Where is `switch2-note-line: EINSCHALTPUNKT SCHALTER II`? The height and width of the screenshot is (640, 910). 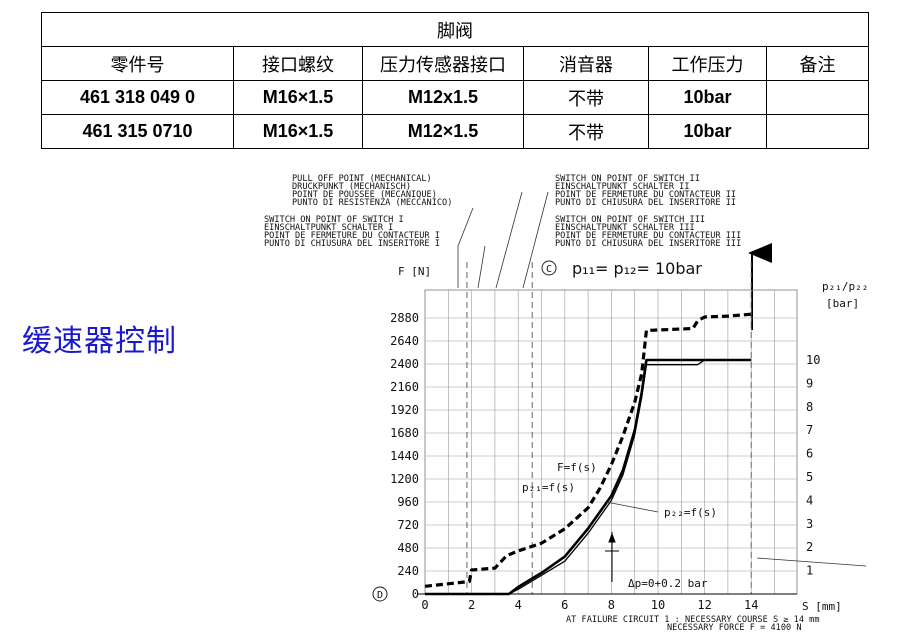 switch2-note-line: EINSCHALTPUNKT SCHALTER II is located at coordinates (622, 187).